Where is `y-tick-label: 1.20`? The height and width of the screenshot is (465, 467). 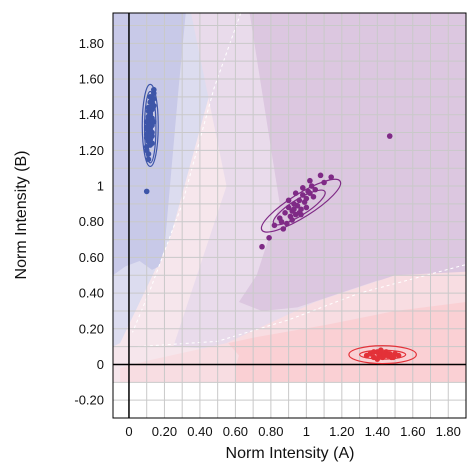
y-tick-label: 1.20 is located at coordinates (91, 150).